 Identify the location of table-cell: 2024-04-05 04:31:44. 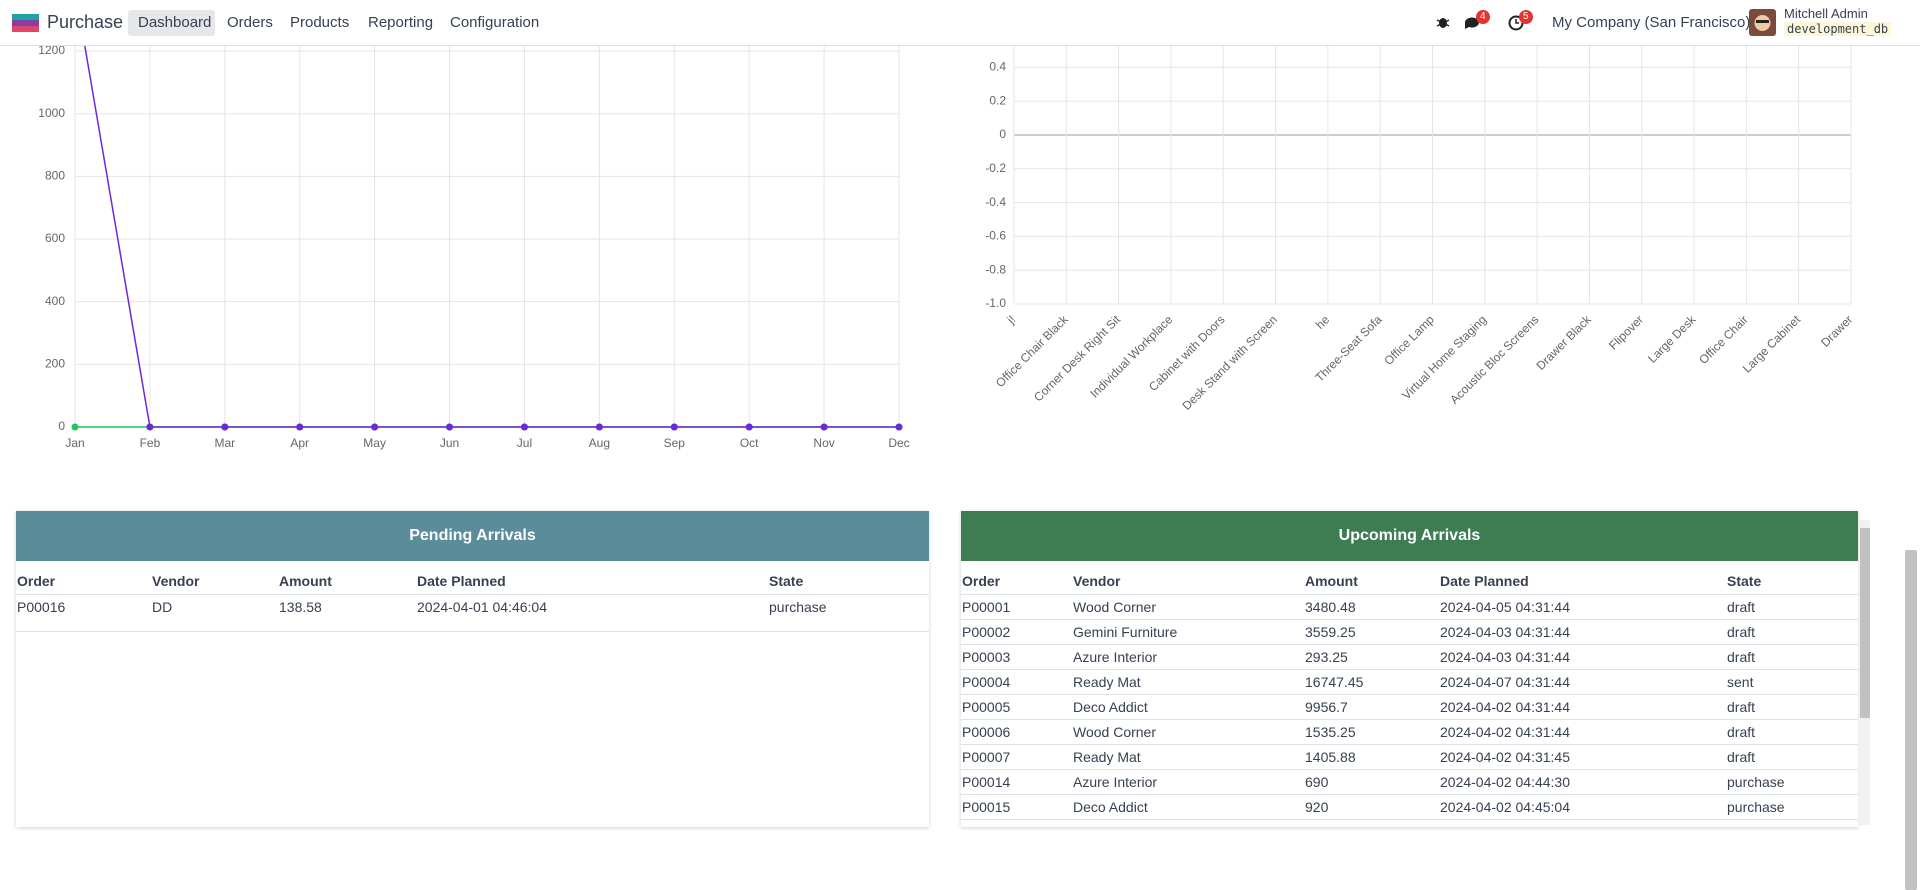
(1505, 607).